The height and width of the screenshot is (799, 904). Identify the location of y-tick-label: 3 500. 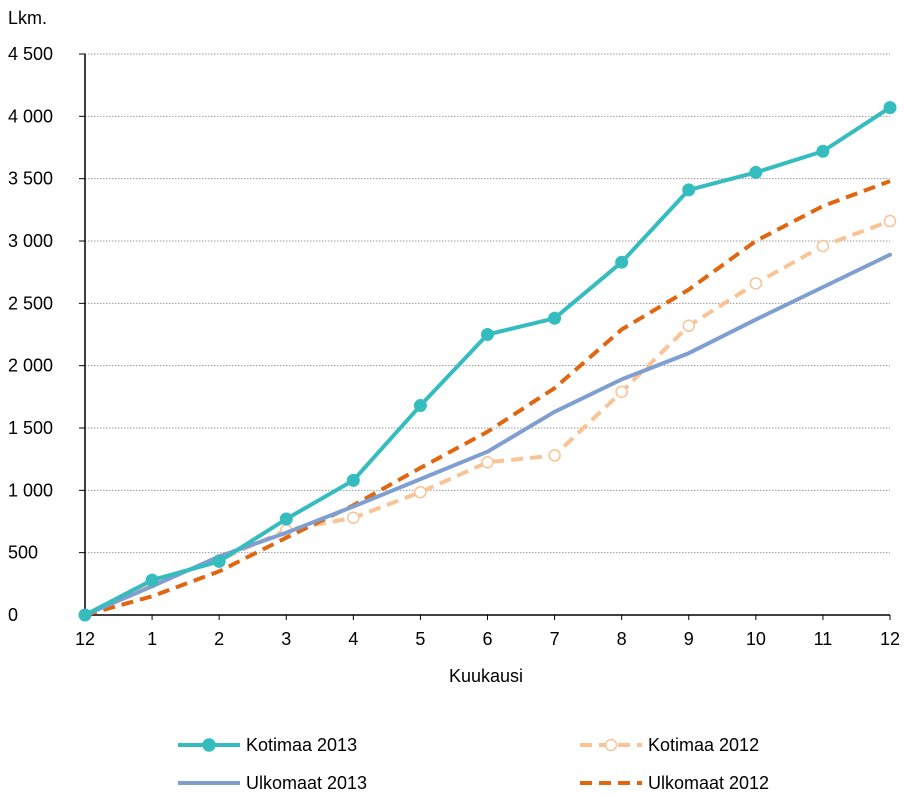
(30, 179).